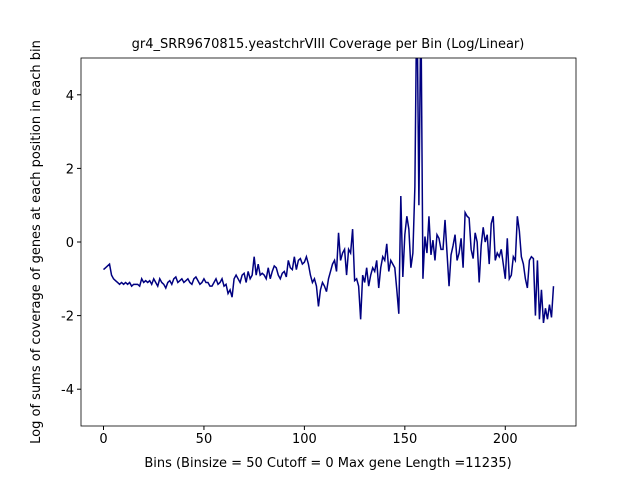  I want to click on y-tick-label: 2, so click(70, 169).